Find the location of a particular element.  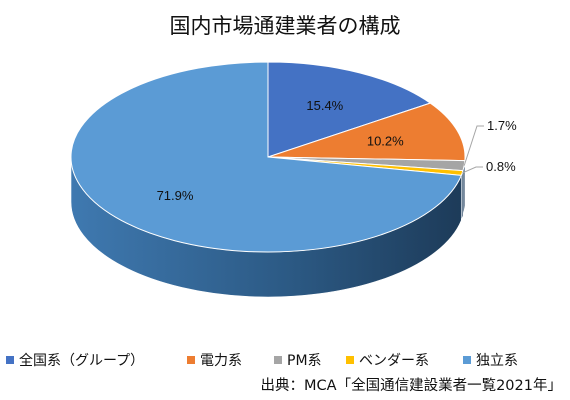

legend: 全国系（グループ） 電力系 PM系 ベンダー系 独立系 is located at coordinates (286, 360).